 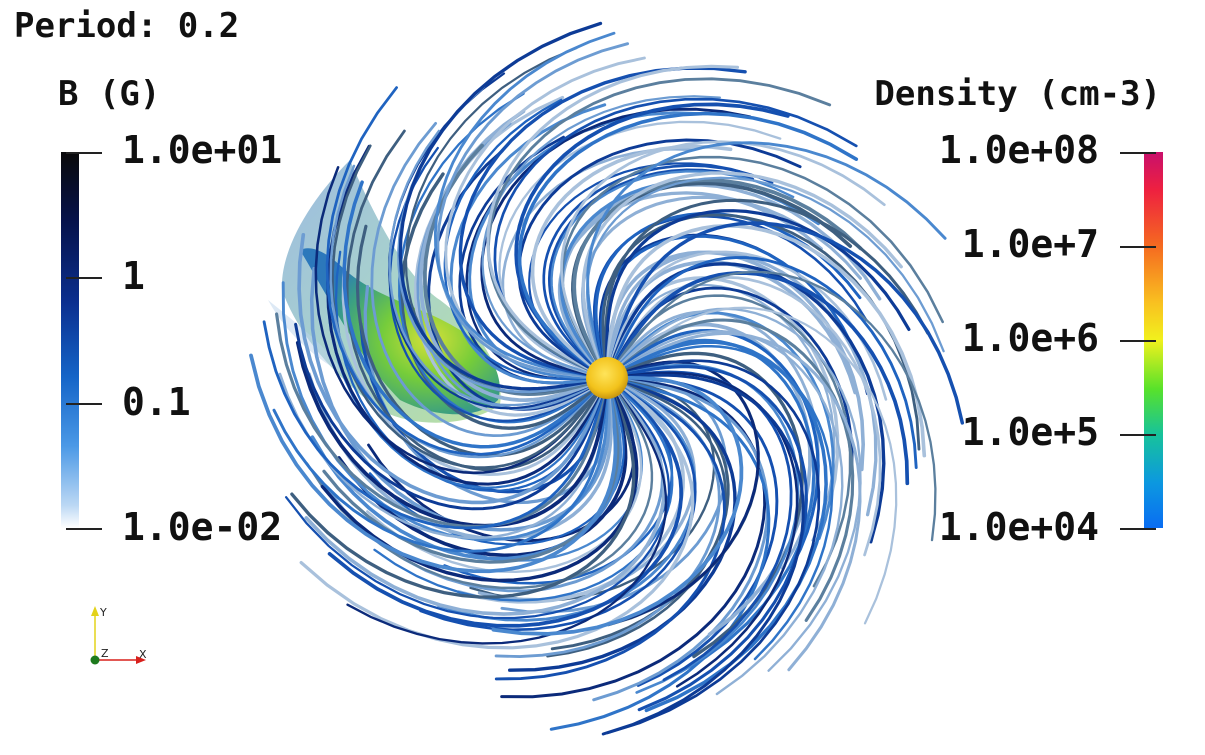 I want to click on density-tick-label: 1.0e+5, so click(x=1030, y=432).